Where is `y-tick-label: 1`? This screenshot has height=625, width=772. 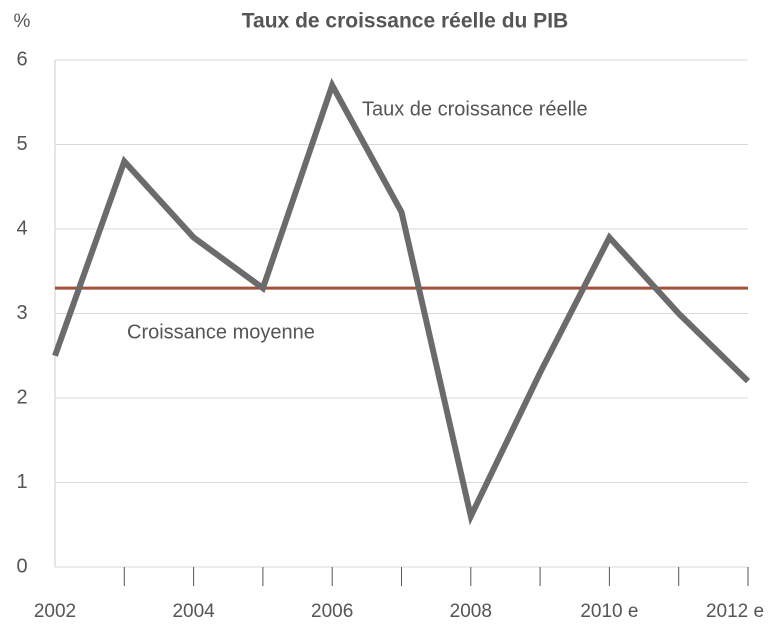
y-tick-label: 1 is located at coordinates (21, 482).